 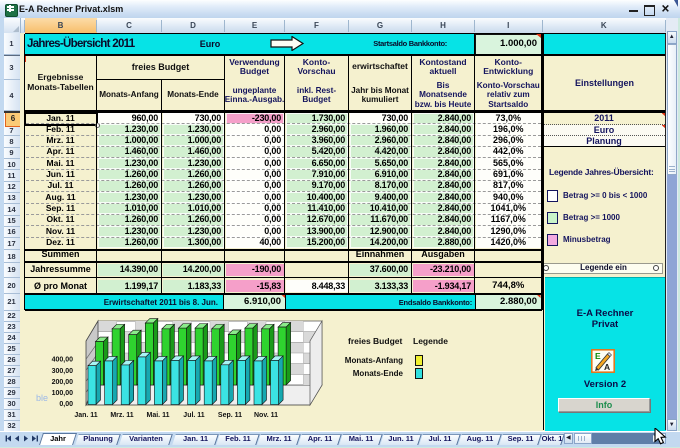 I want to click on svg-text: Sep. 11, so click(x=230, y=415).